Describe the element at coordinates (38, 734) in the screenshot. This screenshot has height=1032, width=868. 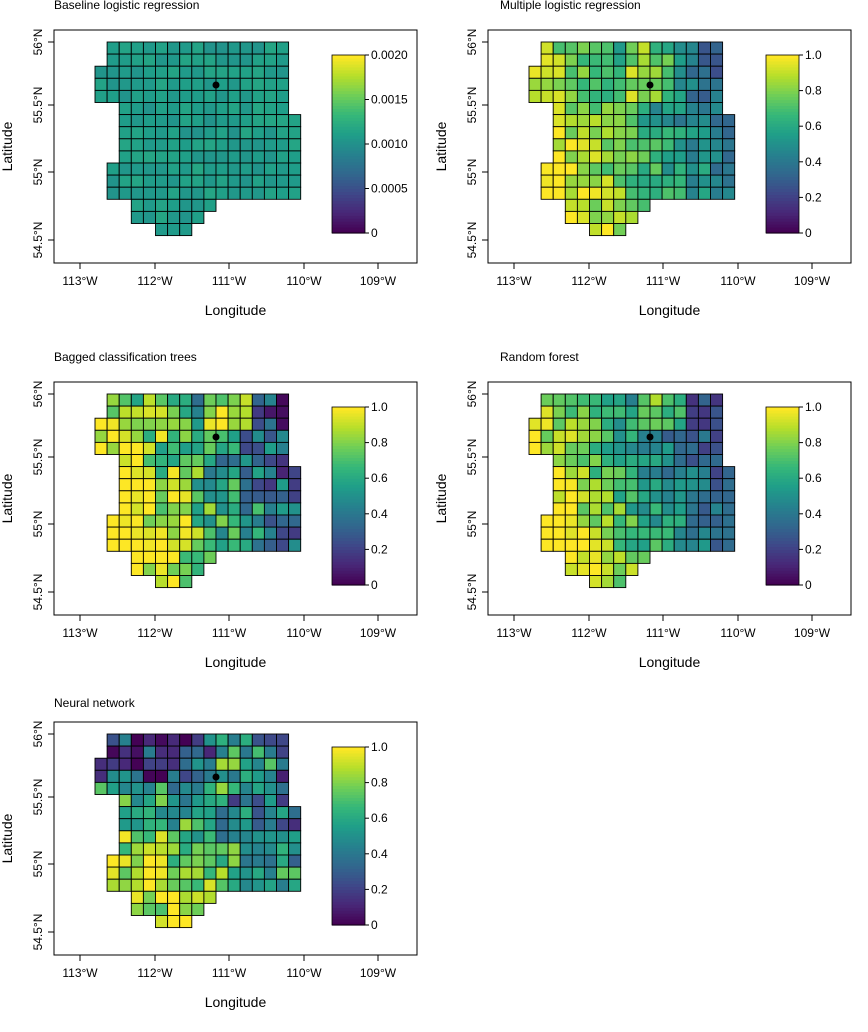
I see `y-tick: 56°N` at that location.